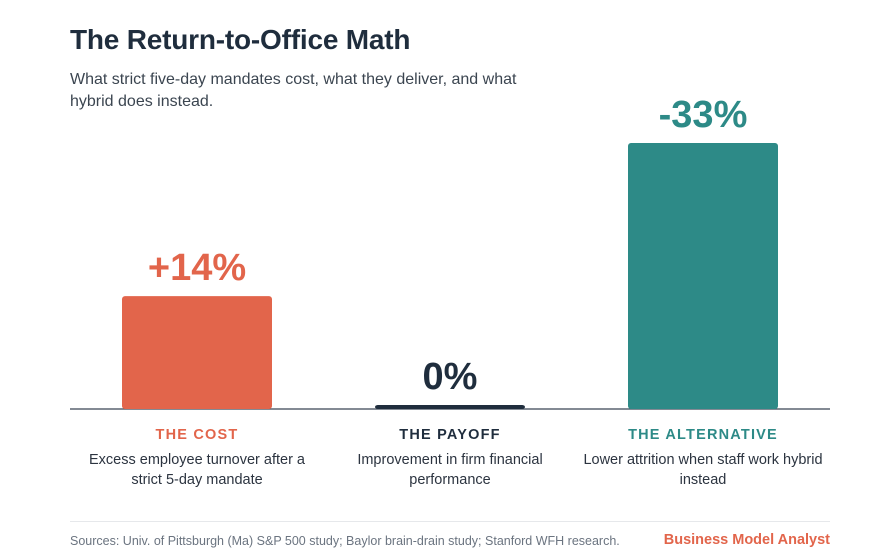 This screenshot has width=880, height=560. Describe the element at coordinates (450, 521) in the screenshot. I see `footer-divider` at that location.